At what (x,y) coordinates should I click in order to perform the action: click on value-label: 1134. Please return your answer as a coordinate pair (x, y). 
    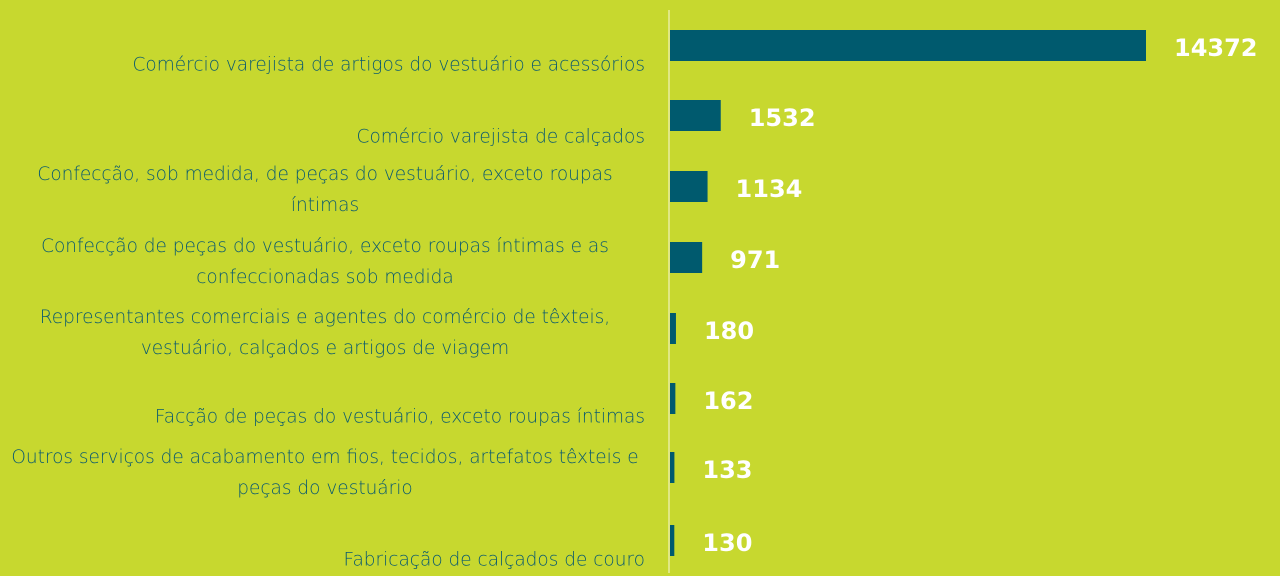
    Looking at the image, I should click on (769, 189).